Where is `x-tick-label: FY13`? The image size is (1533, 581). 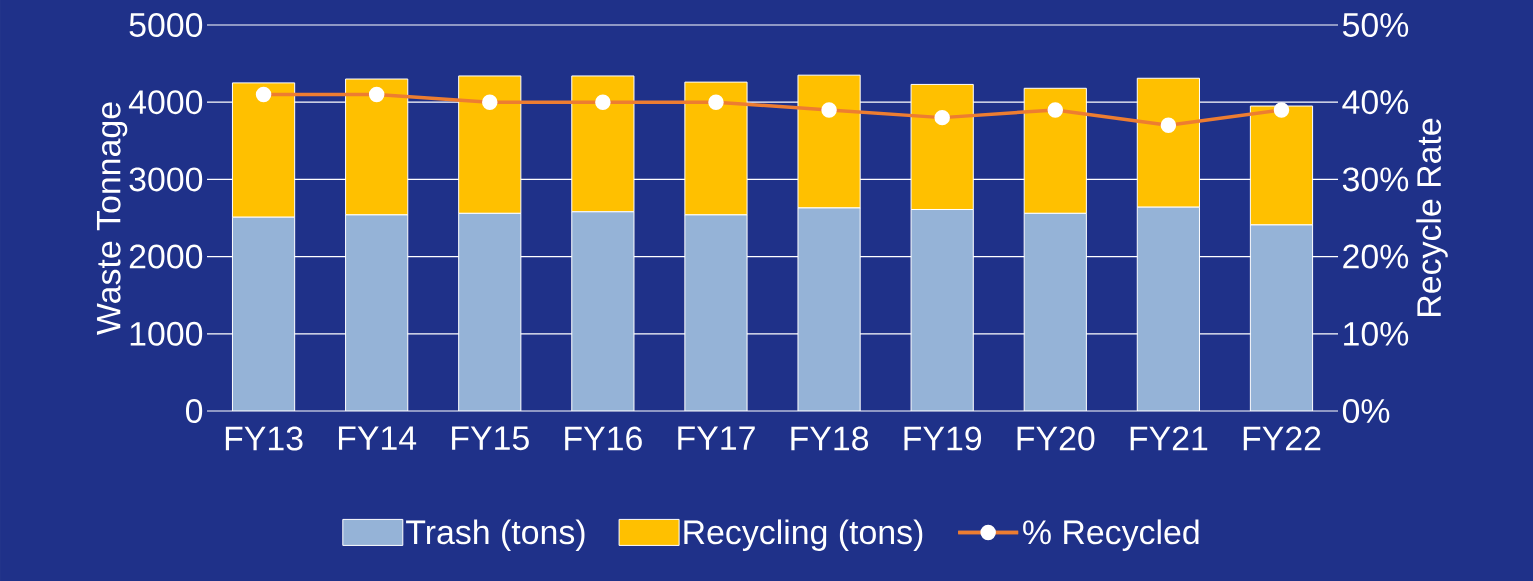
x-tick-label: FY13 is located at coordinates (264, 438).